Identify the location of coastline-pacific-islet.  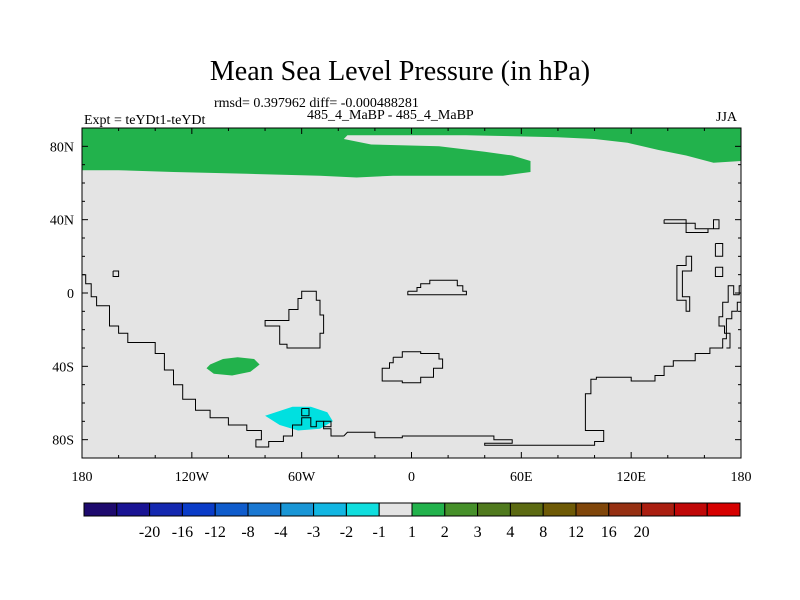
(116, 273).